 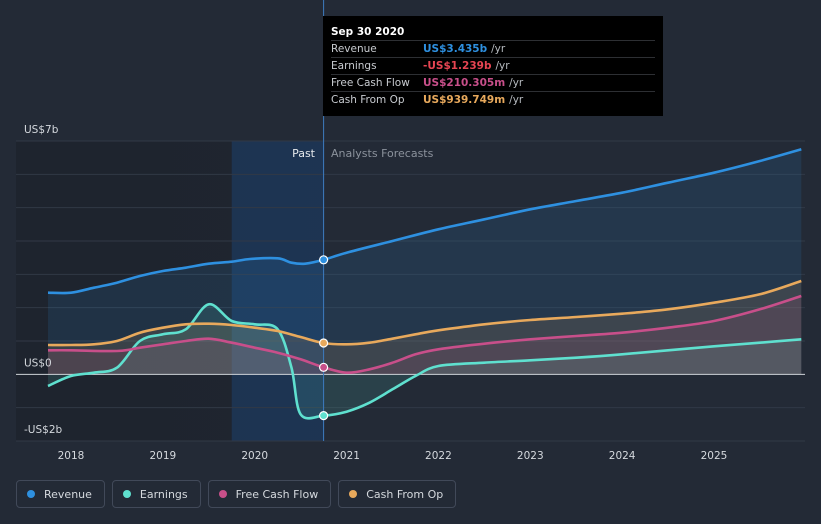 What do you see at coordinates (324, 260) in the screenshot?
I see `marker-revenue` at bounding box center [324, 260].